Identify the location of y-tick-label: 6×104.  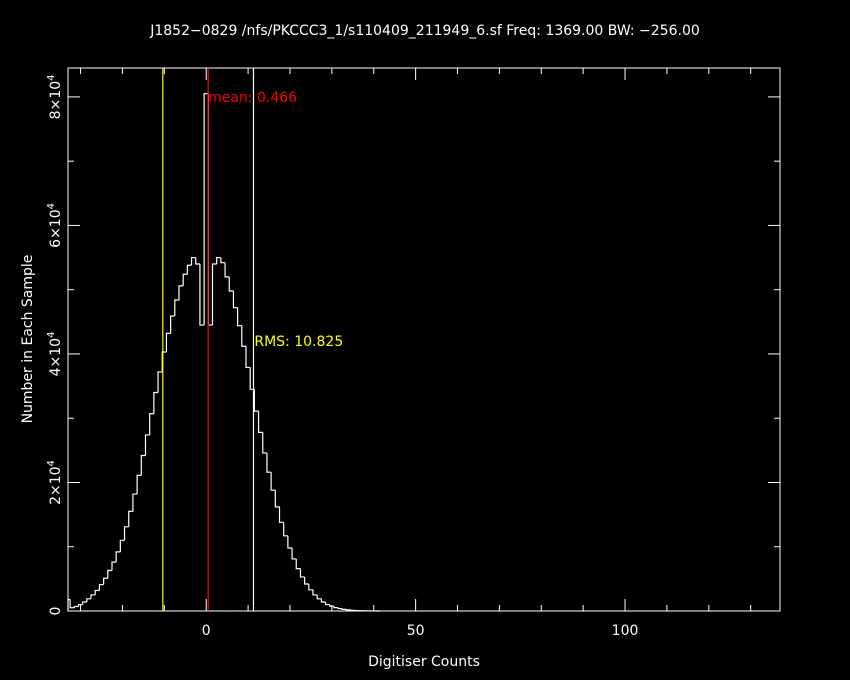
(55, 225).